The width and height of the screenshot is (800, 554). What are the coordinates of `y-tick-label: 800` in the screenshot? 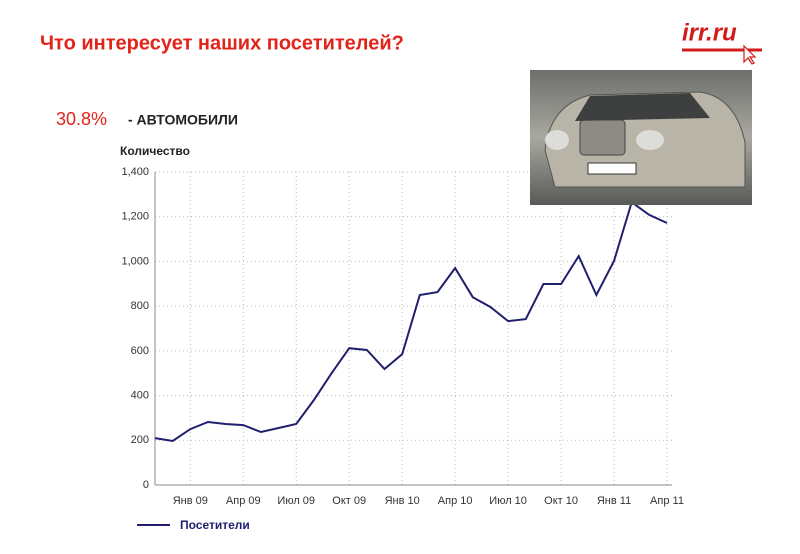 It's located at (140, 306).